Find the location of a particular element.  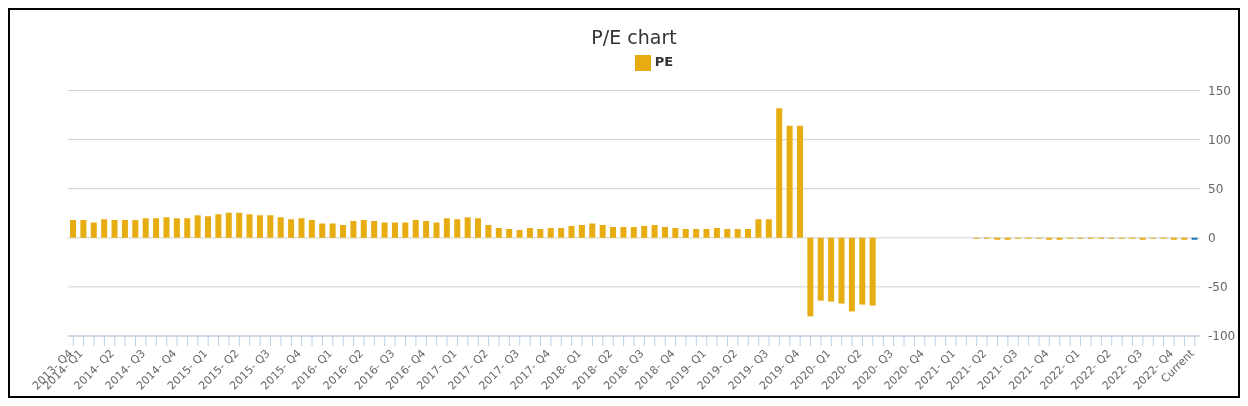

y-tick-label: -50 is located at coordinates (1218, 287).